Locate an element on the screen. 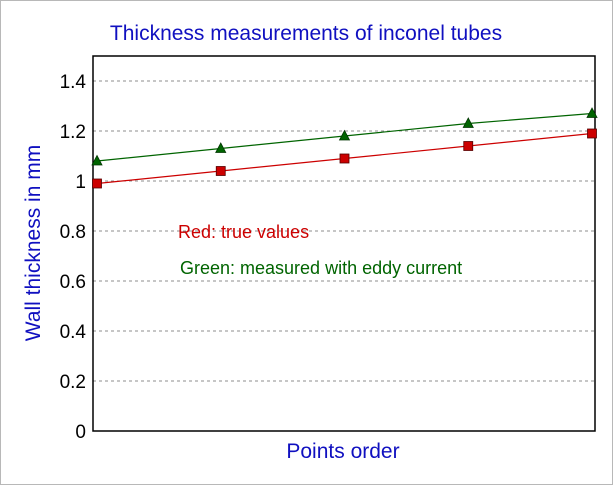 This screenshot has height=485, width=613. x-axis-label: Points order is located at coordinates (342, 451).